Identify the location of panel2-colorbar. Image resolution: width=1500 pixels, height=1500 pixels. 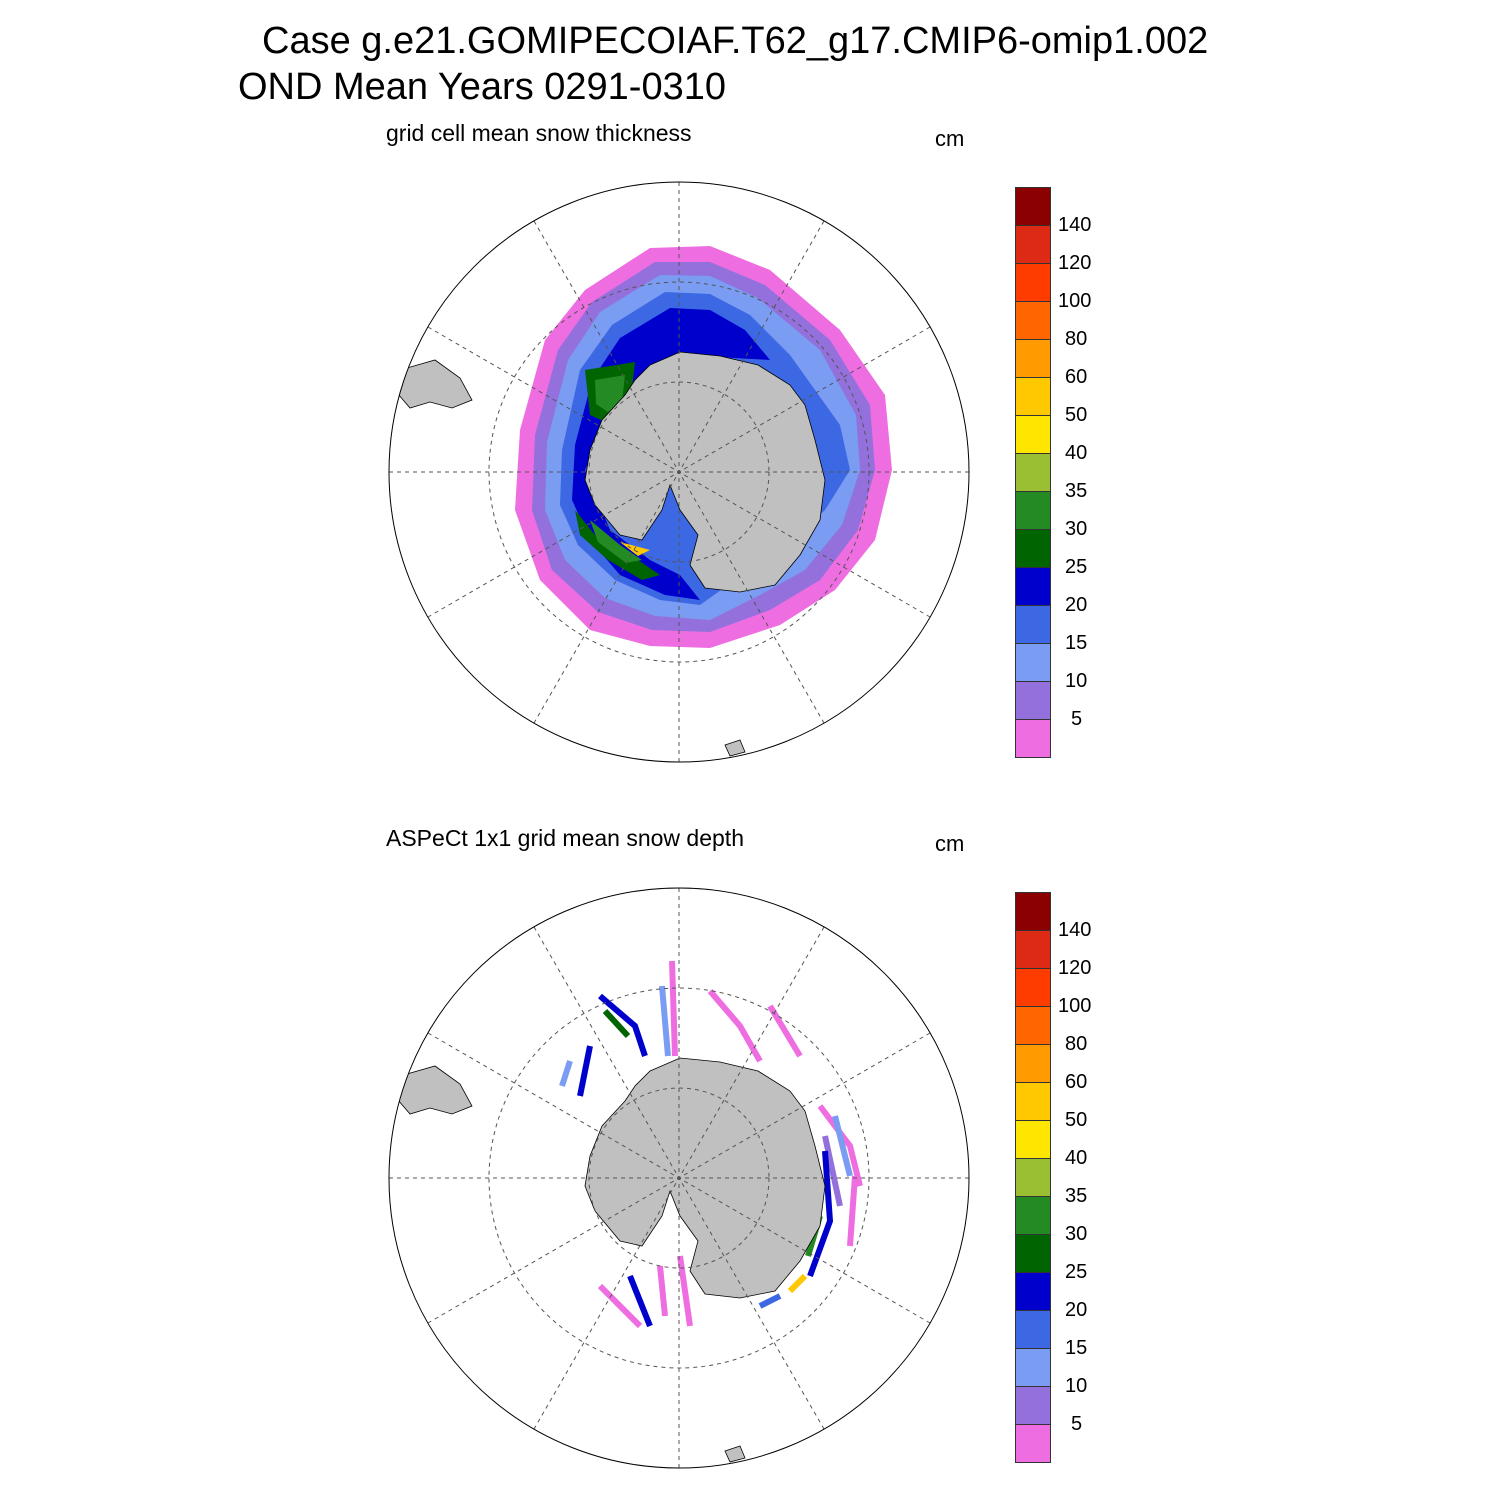
(1033, 1177).